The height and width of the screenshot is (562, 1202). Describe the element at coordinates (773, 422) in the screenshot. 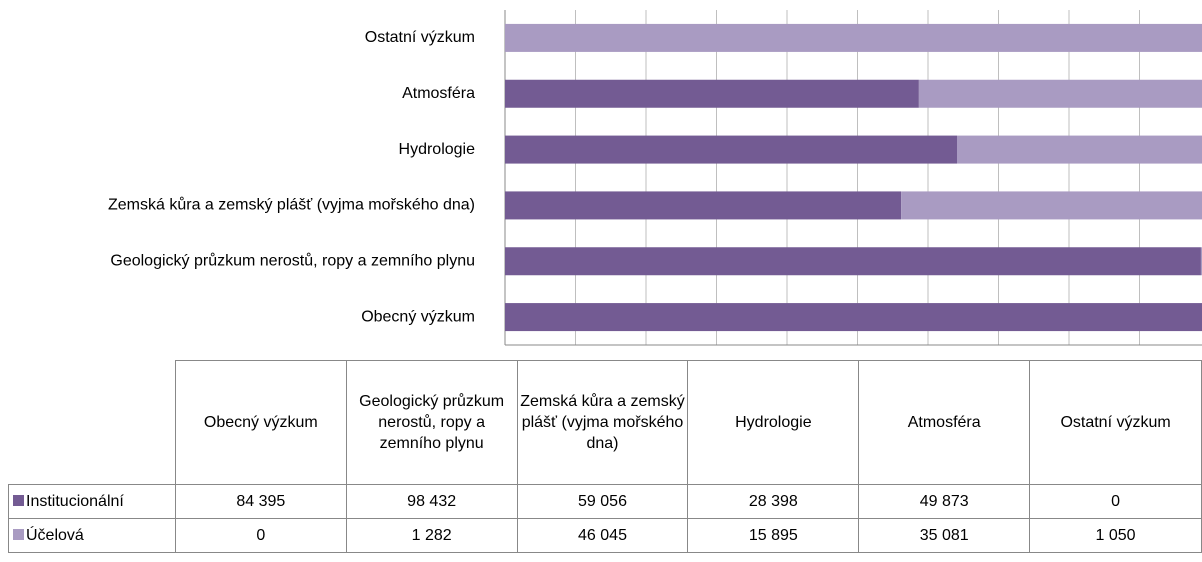

I see `column-header: Hydrologie` at that location.